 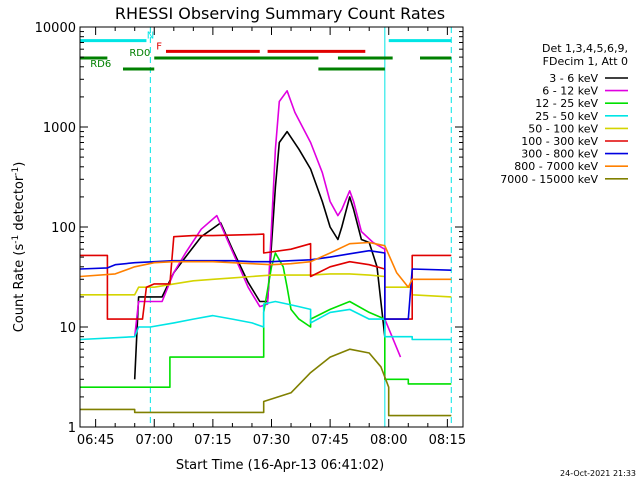 What do you see at coordinates (566, 116) in the screenshot?
I see `legend-label-3: 25 - 50 keV` at bounding box center [566, 116].